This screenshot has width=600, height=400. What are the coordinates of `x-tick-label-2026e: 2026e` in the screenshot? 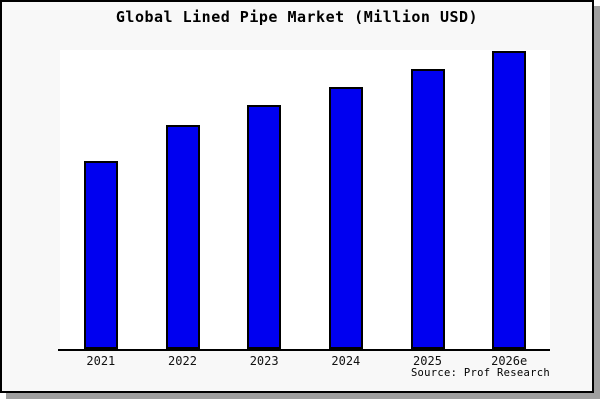 It's located at (509, 361).